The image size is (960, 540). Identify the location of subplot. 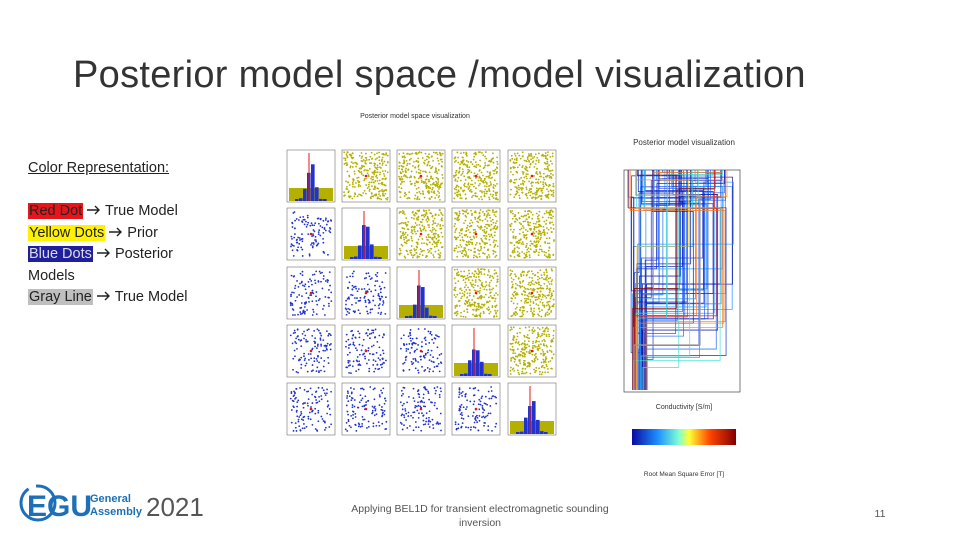
(476, 351).